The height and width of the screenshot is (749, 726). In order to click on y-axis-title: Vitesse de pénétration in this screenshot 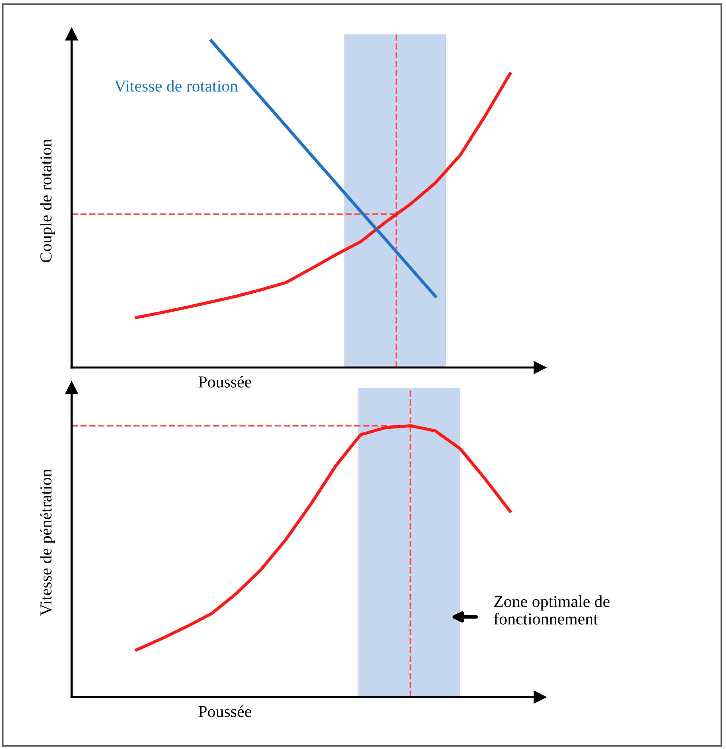, I will do `click(48, 542)`.